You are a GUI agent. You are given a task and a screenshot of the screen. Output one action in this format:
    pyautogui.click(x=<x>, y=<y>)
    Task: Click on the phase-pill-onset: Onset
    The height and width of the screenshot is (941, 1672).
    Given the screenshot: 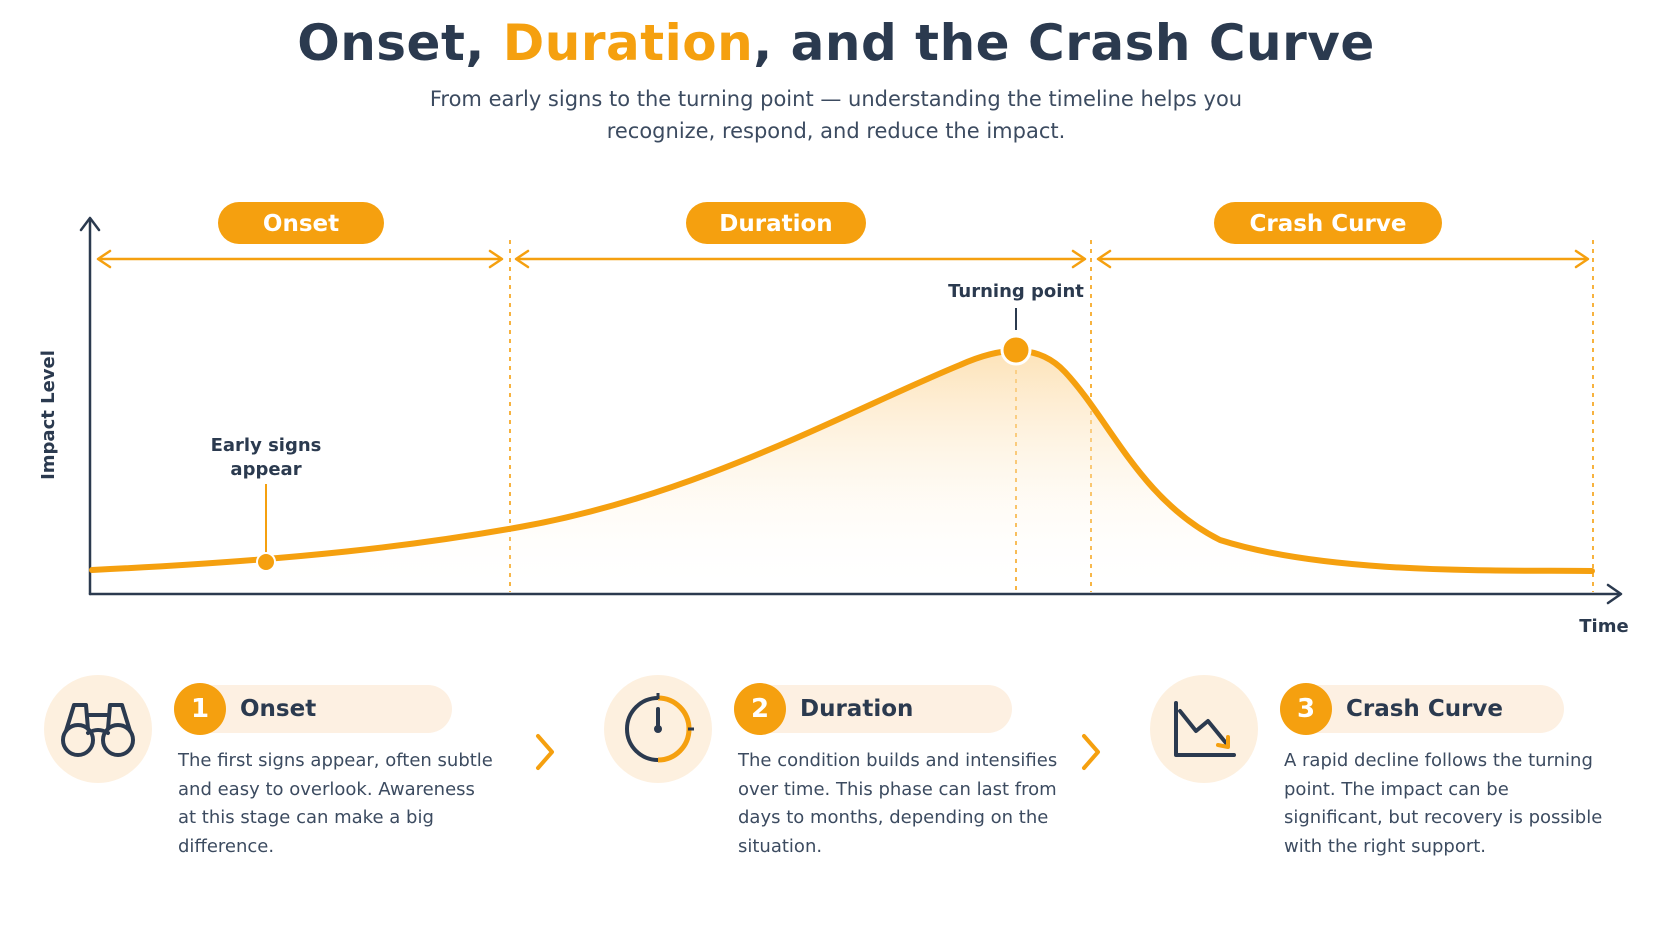 What is the action you would take?
    pyautogui.click(x=301, y=223)
    